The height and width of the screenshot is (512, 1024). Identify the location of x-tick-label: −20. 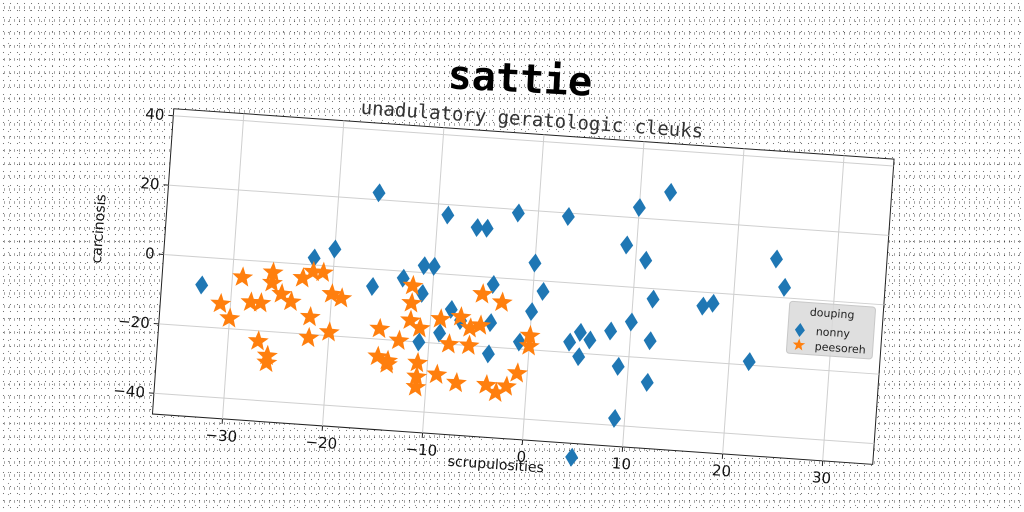
(321, 443).